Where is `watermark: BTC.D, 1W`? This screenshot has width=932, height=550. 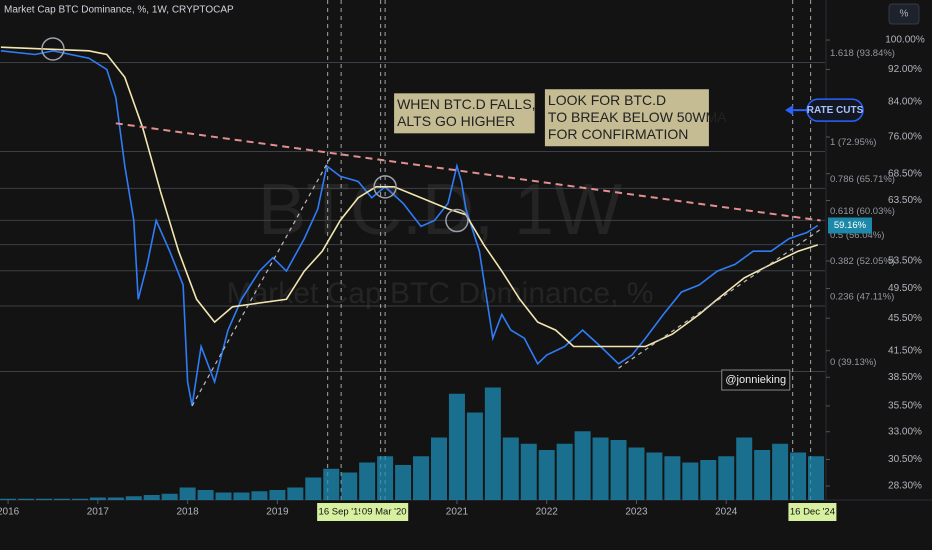 watermark: BTC.D, 1W is located at coordinates (440, 210).